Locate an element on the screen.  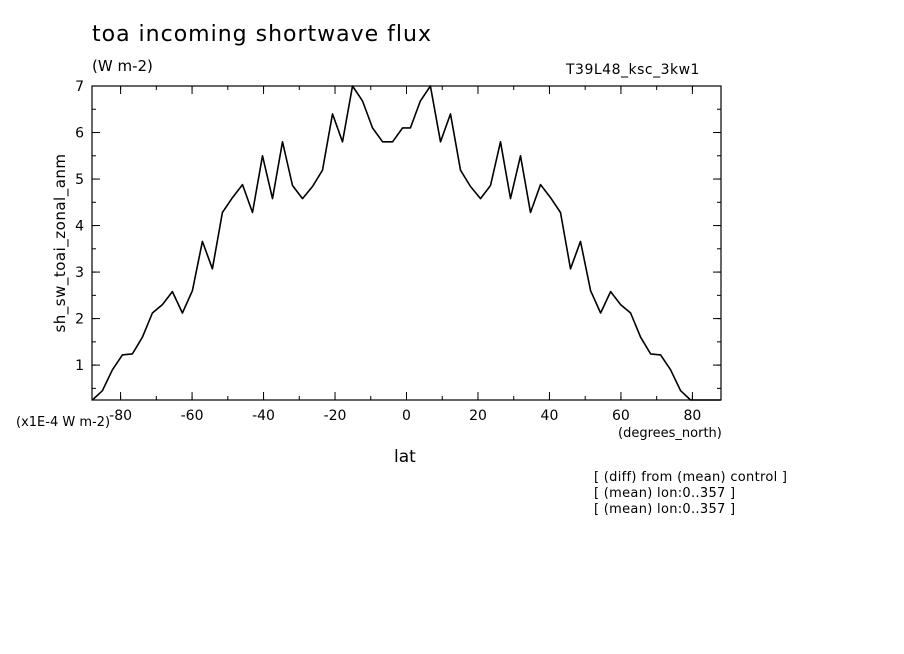
y-tick-label: 6 is located at coordinates (79, 134).